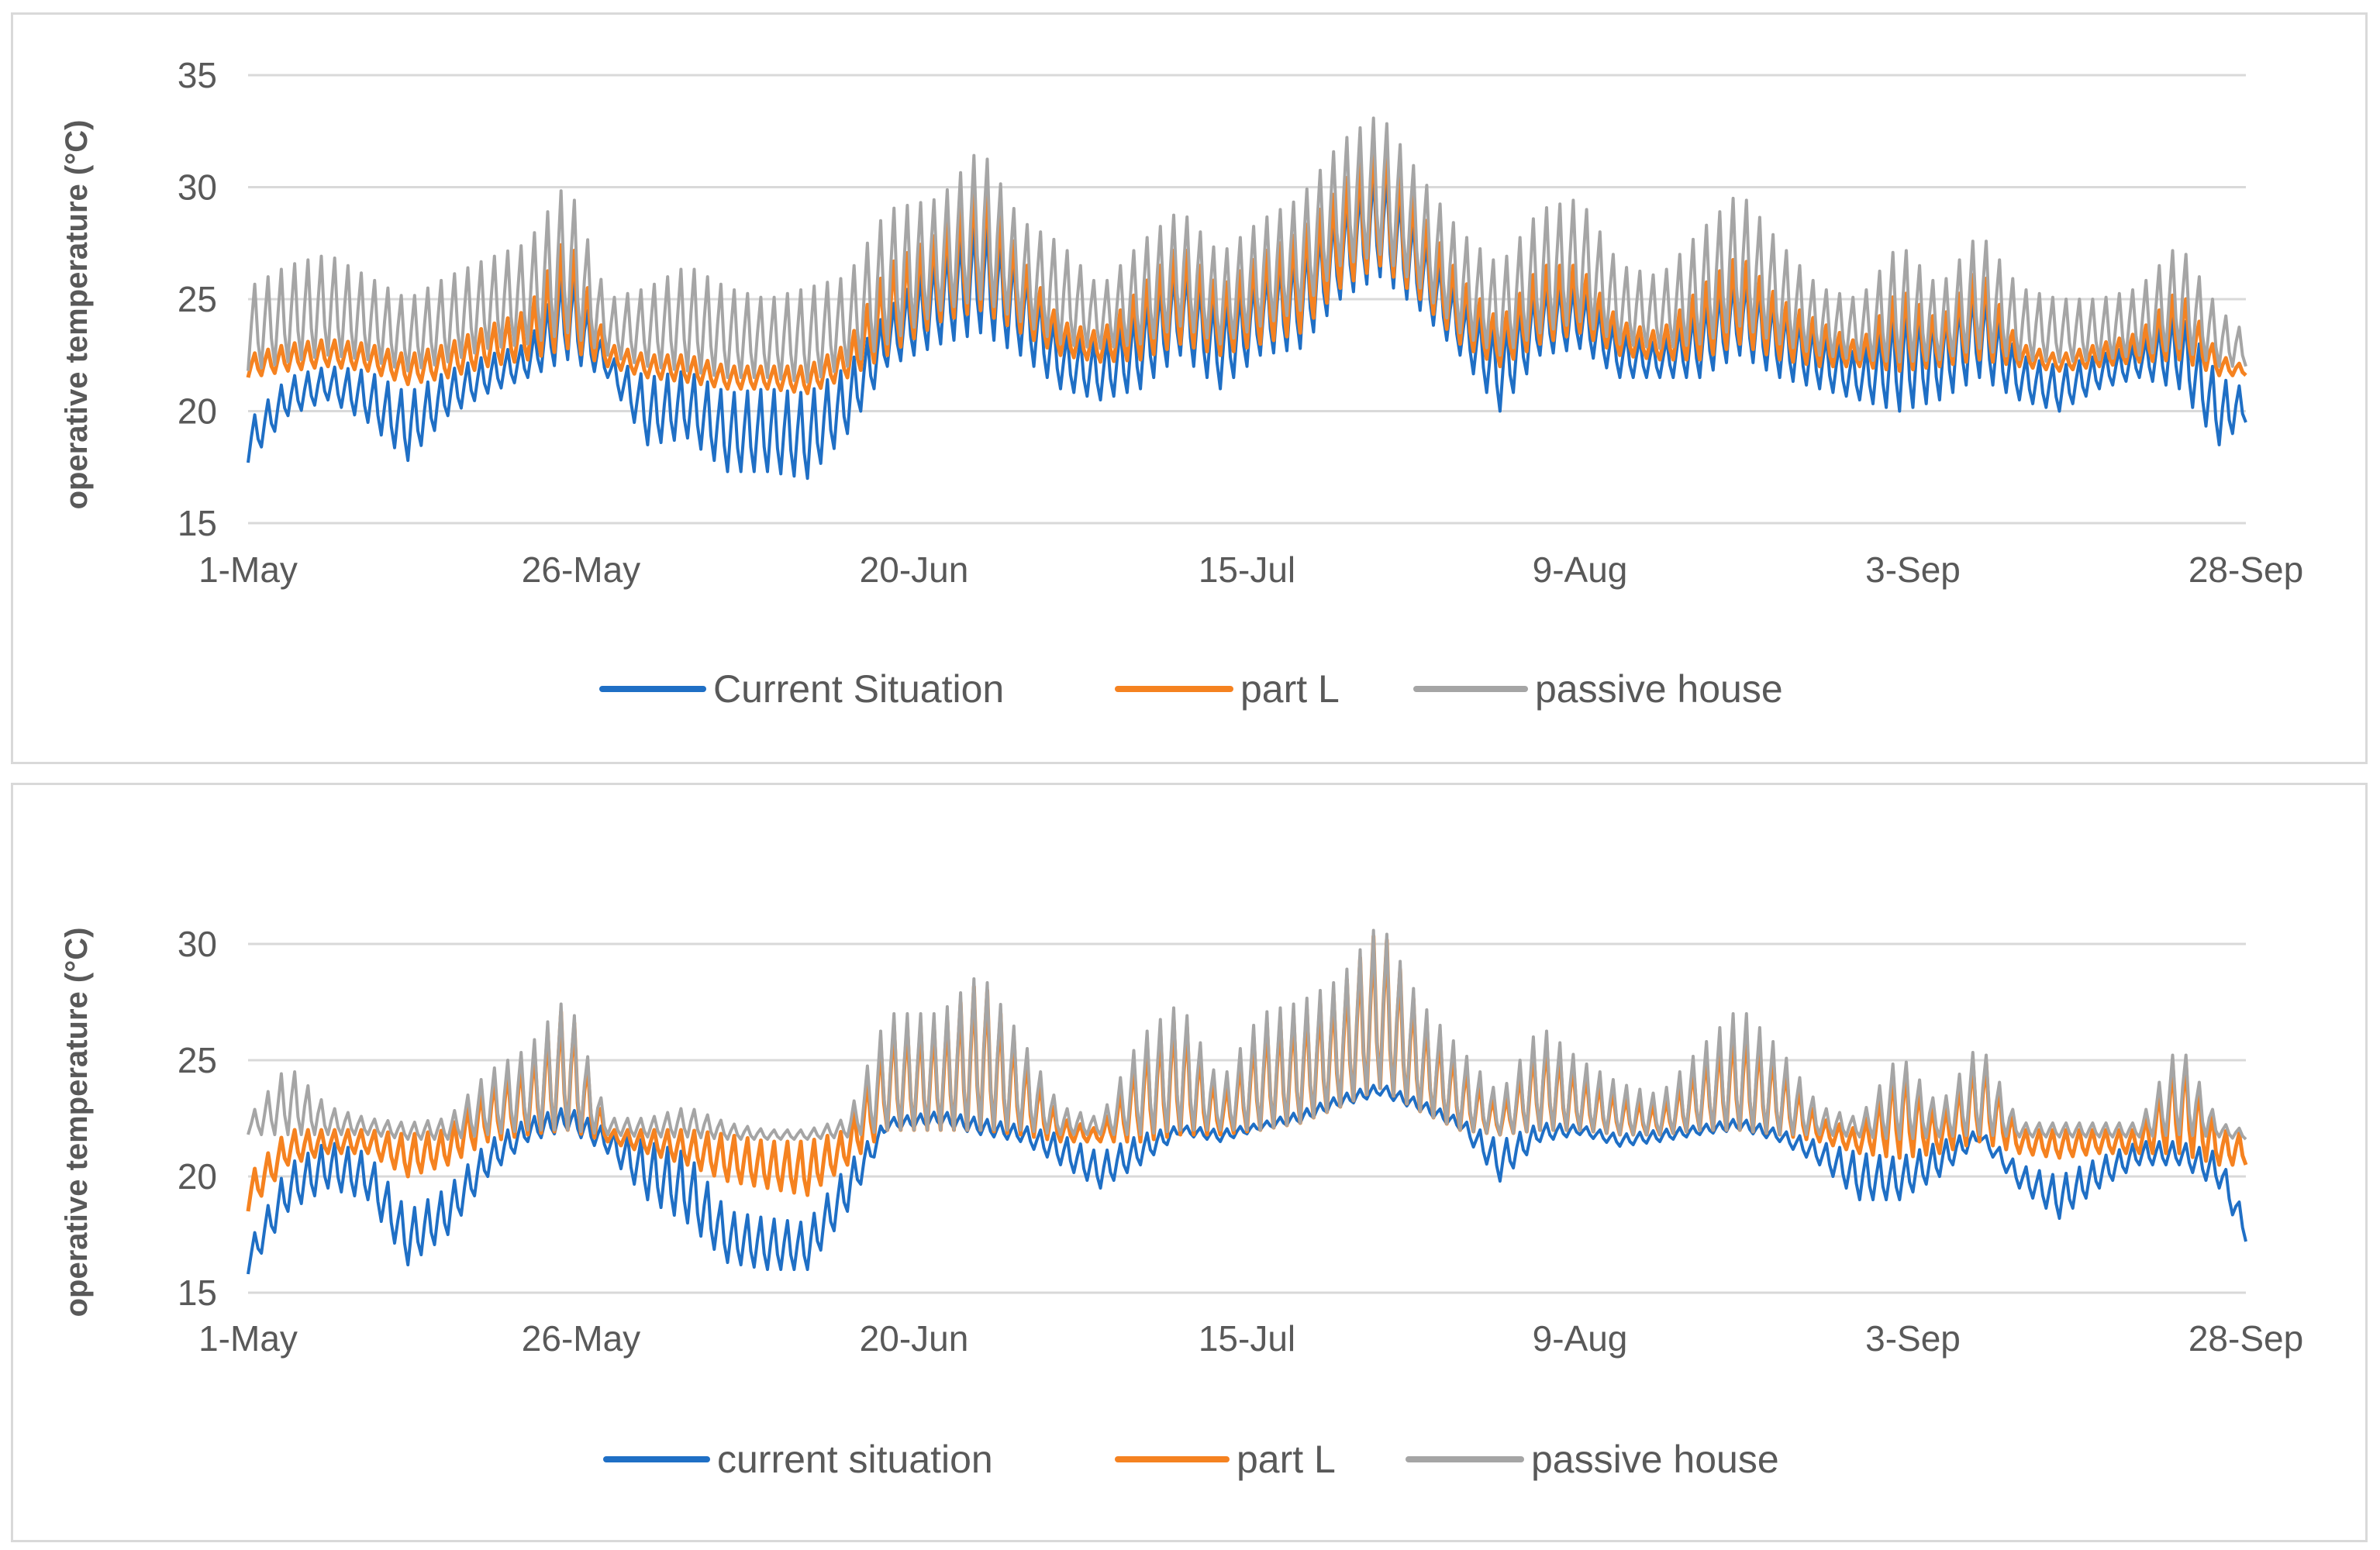  What do you see at coordinates (1246, 266) in the screenshot?
I see `series-line-part-l` at bounding box center [1246, 266].